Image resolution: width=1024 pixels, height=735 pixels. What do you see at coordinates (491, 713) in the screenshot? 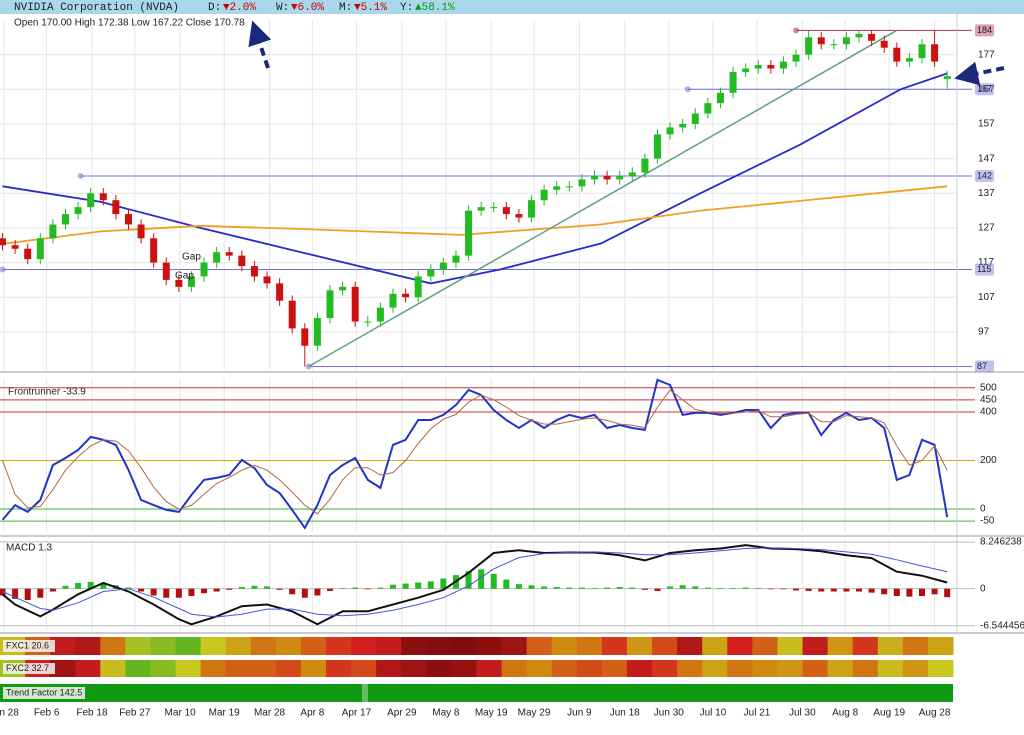
I see `x-tick-label: May 19` at bounding box center [491, 713].